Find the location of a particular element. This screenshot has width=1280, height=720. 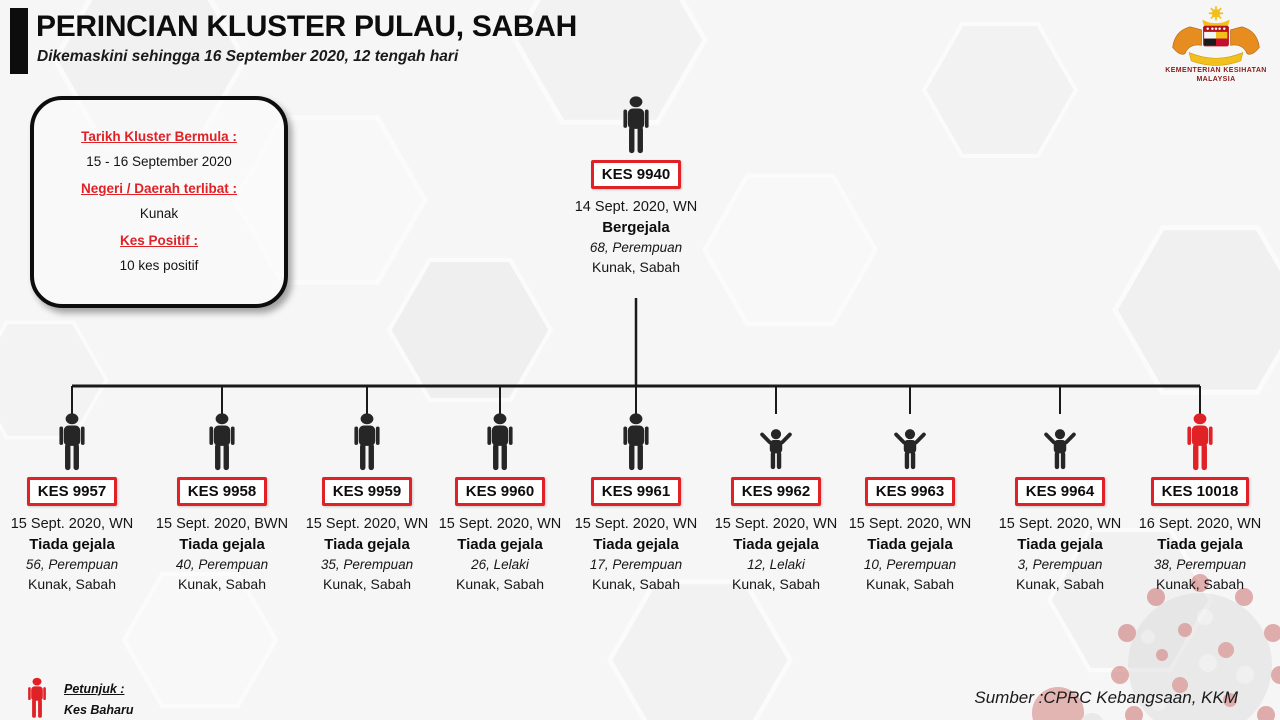

case-id-badge: KES 9959 is located at coordinates (367, 491).